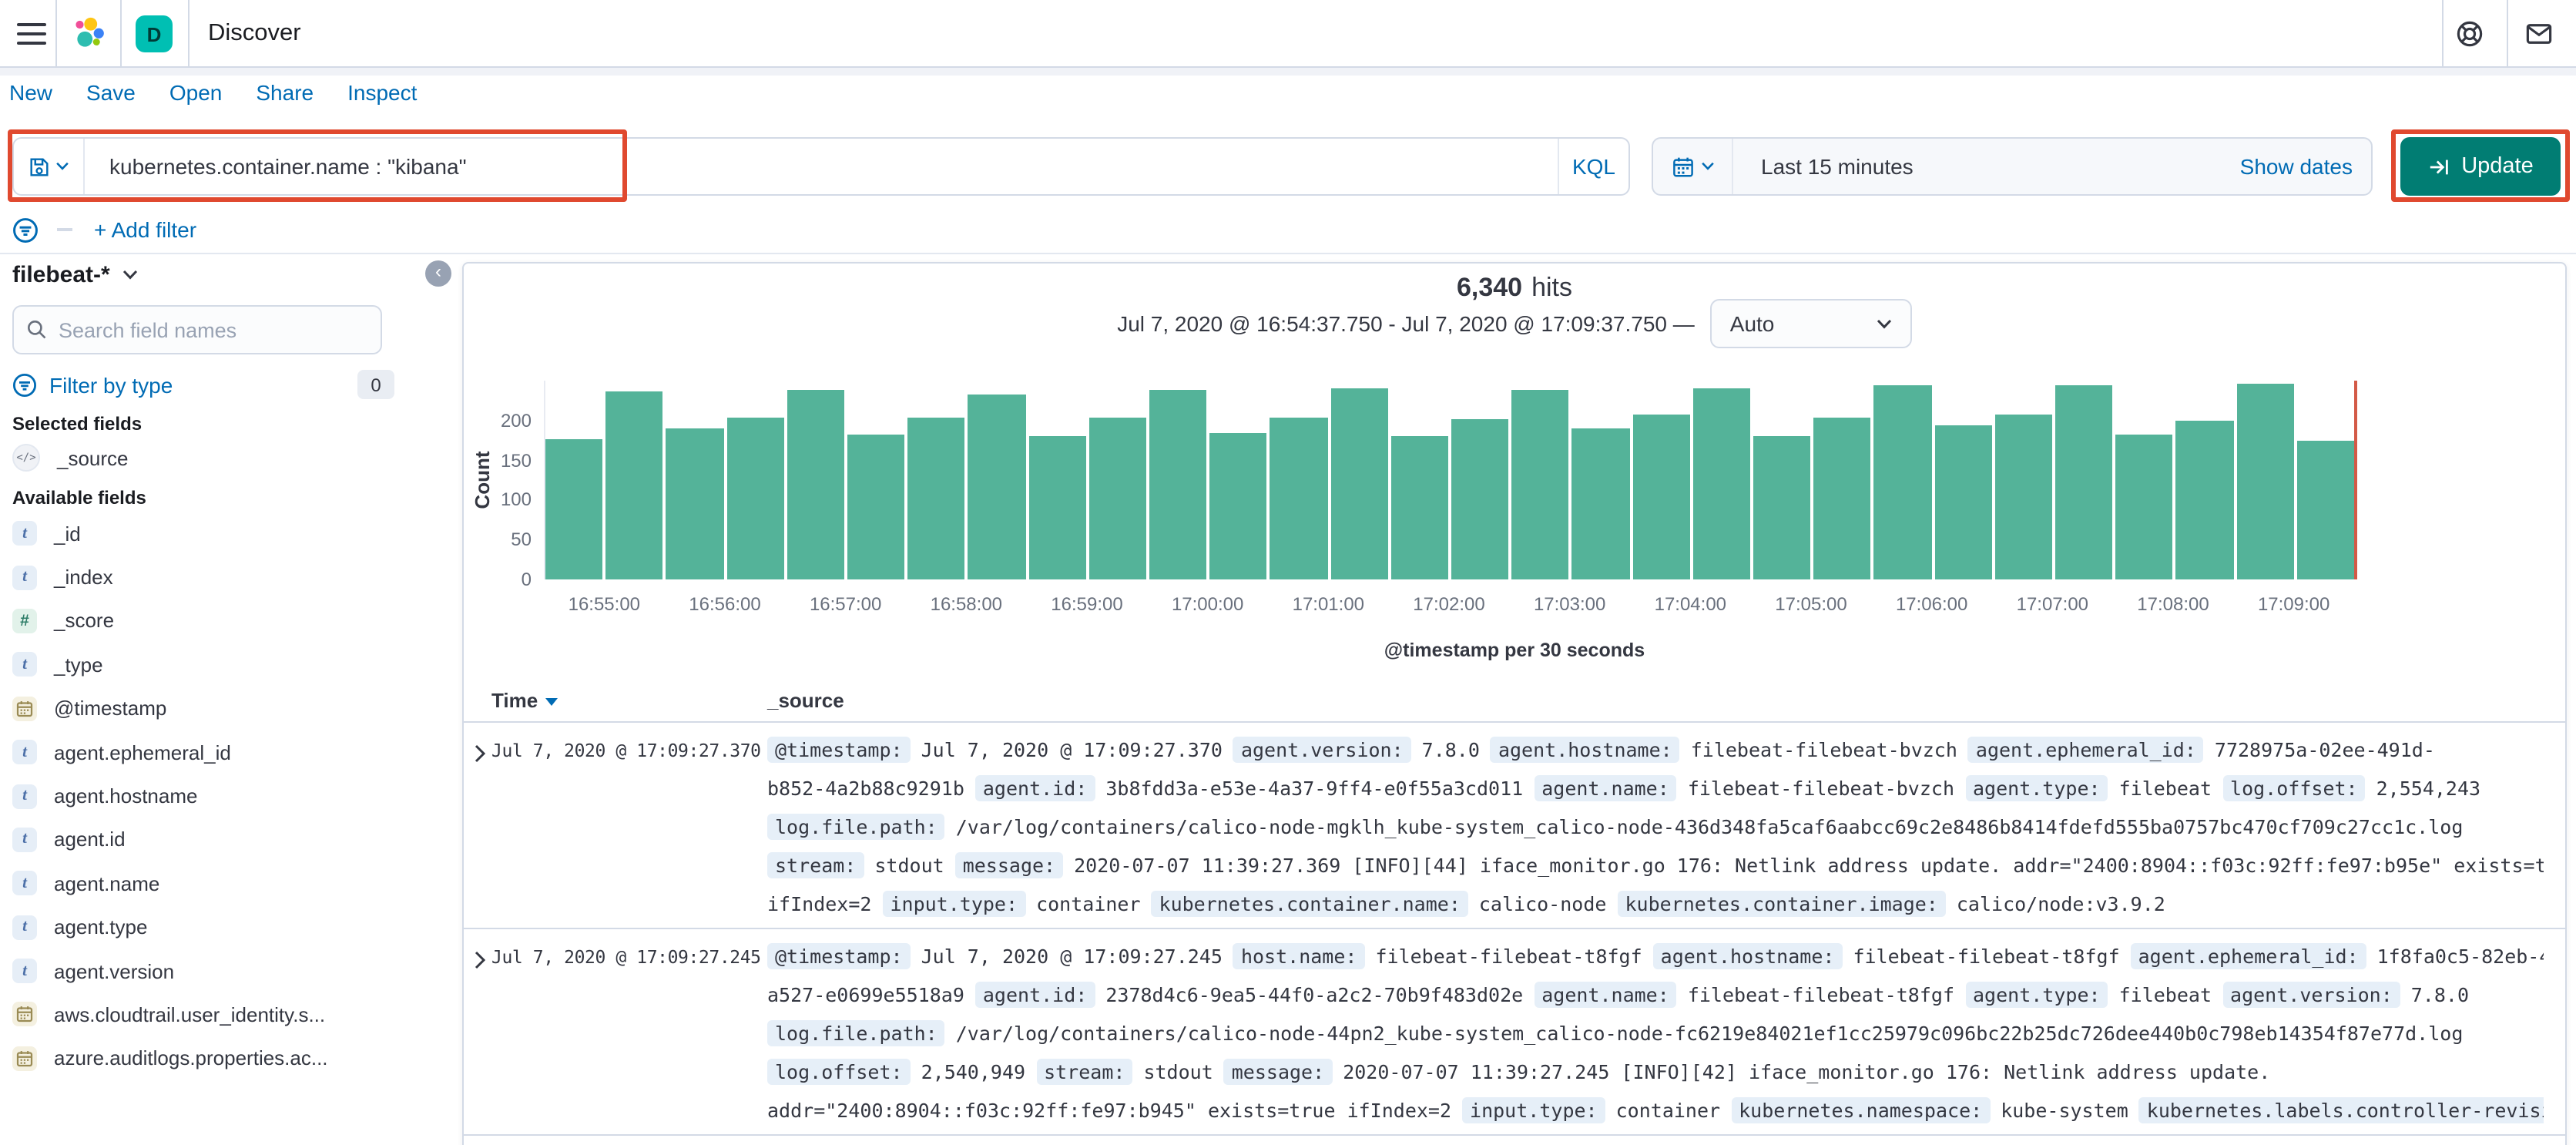 The width and height of the screenshot is (2576, 1145). I want to click on histogram-bar-17:01:30, so click(1419, 507).